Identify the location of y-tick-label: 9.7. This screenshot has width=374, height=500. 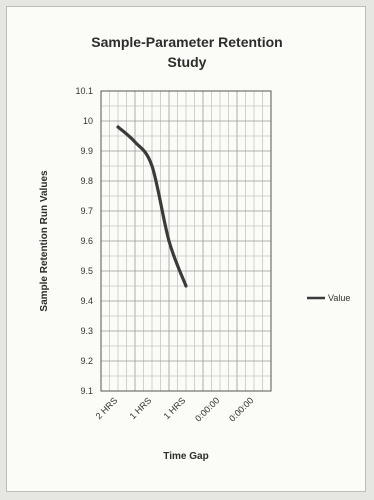
(86, 211).